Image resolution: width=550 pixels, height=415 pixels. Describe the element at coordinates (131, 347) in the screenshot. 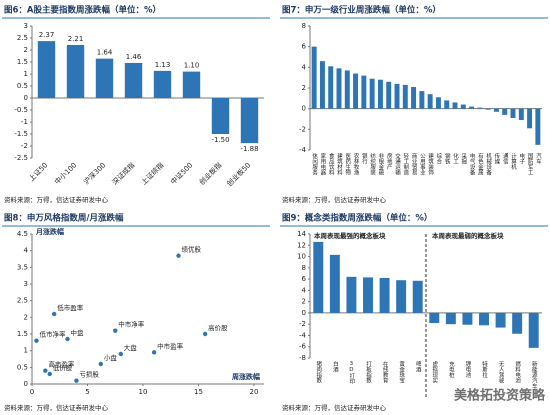

I see `point-label: 大盘` at that location.